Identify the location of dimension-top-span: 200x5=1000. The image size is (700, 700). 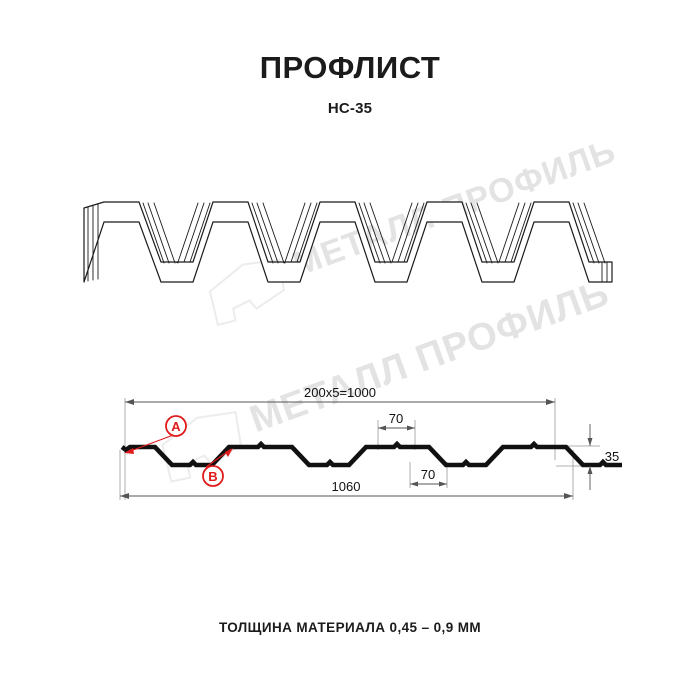
(340, 395).